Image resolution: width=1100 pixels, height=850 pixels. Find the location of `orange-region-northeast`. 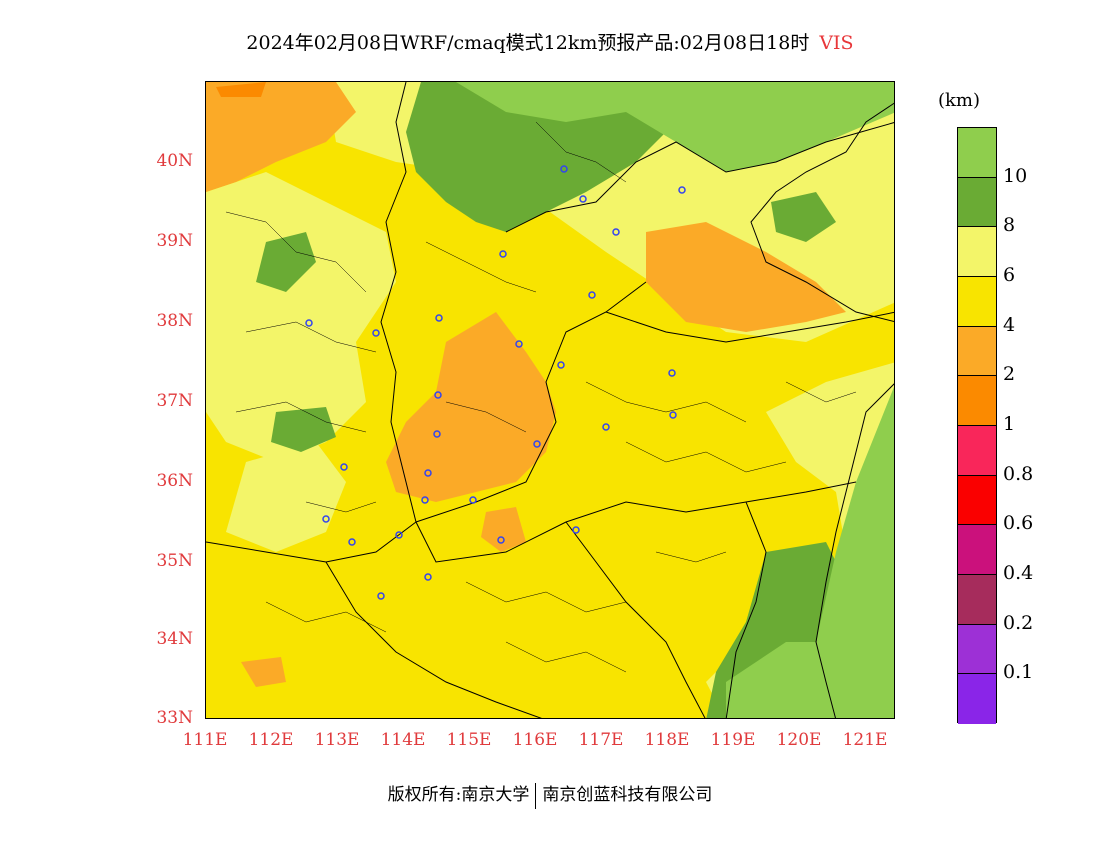

orange-region-northeast is located at coordinates (746, 277).